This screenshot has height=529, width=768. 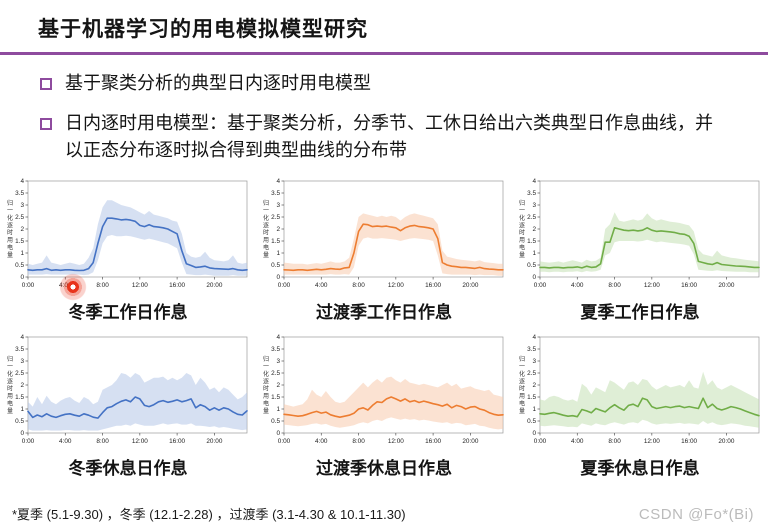 What do you see at coordinates (640, 468) in the screenshot?
I see `chart-title: 夏季休息日作息` at bounding box center [640, 468].